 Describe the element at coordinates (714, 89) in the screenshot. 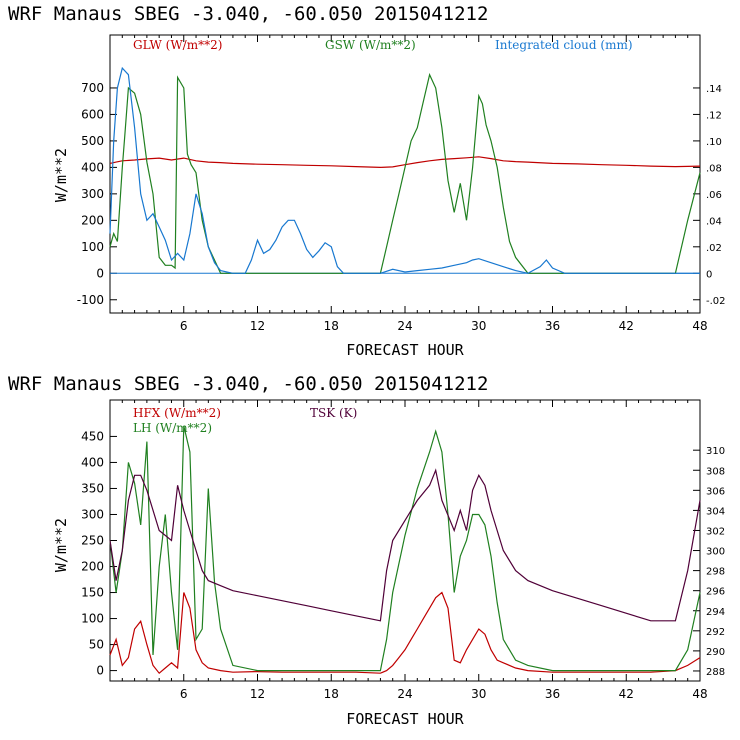

I see `y2-tick-label: .14` at that location.